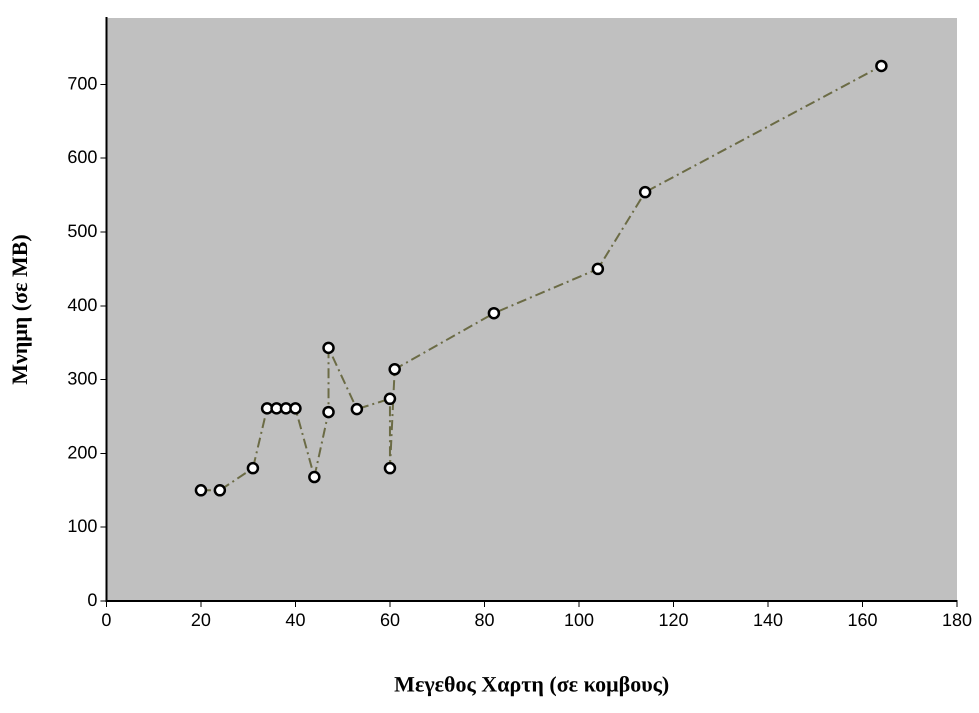 The image size is (979, 713). Describe the element at coordinates (862, 620) in the screenshot. I see `x-tick-label: 160` at that location.